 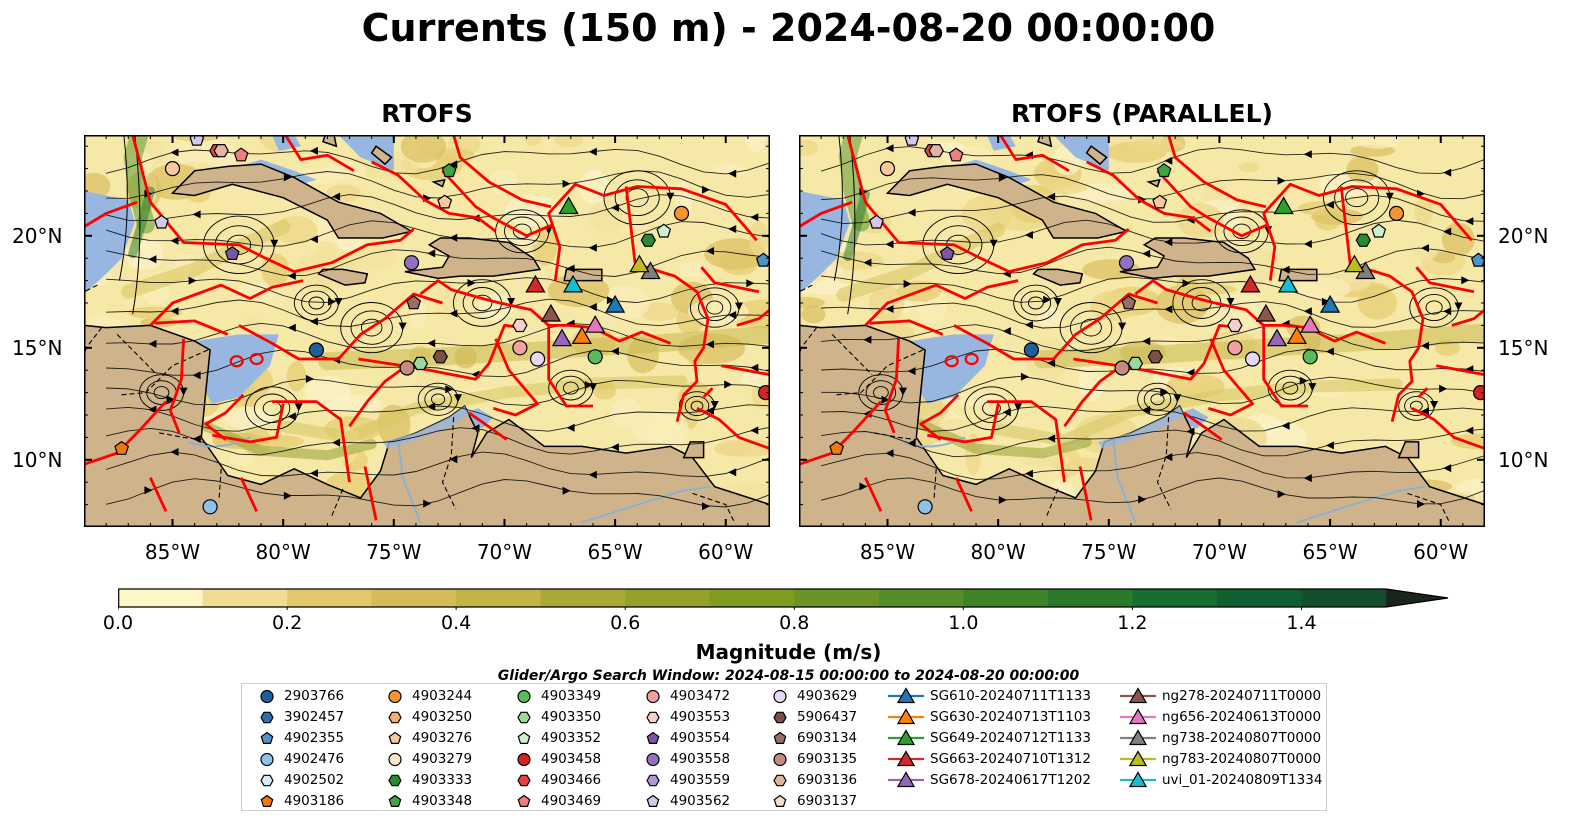 What do you see at coordinates (686, 696) in the screenshot?
I see `legend-entry: 4903472` at bounding box center [686, 696].